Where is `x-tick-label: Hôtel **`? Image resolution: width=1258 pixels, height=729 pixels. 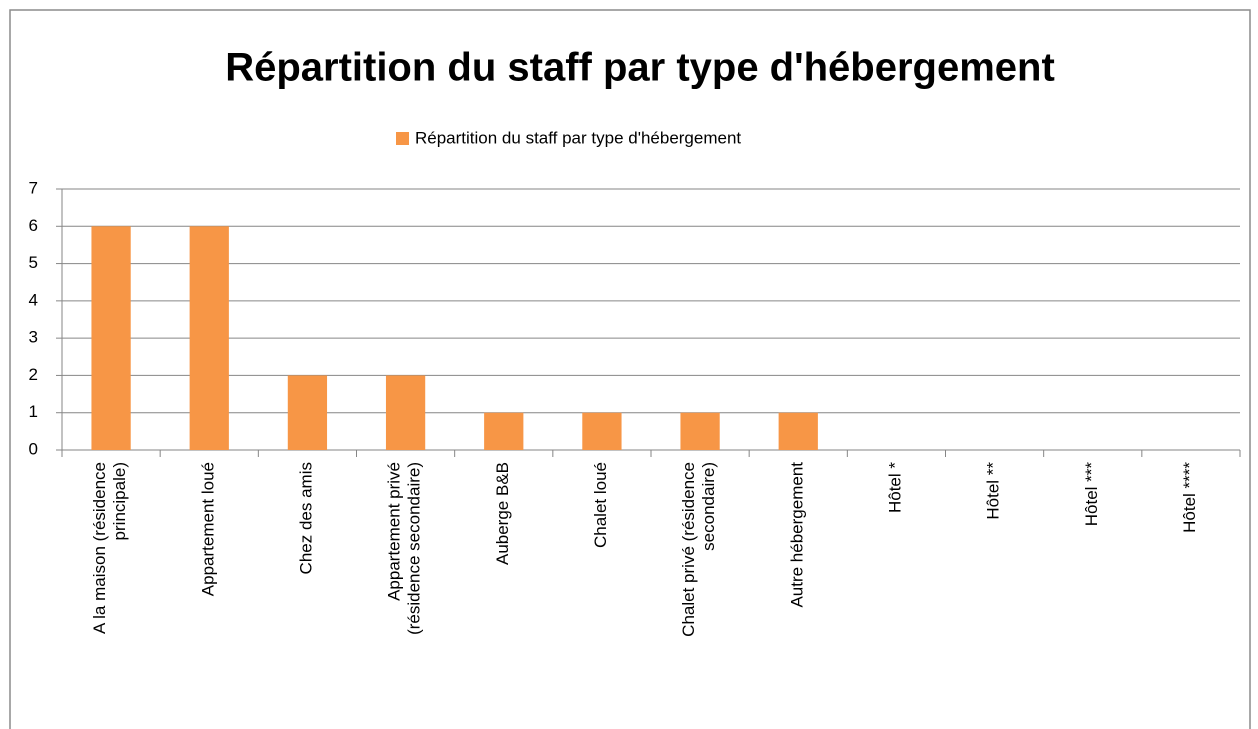 x-tick-label: Hôtel ** is located at coordinates (993, 491).